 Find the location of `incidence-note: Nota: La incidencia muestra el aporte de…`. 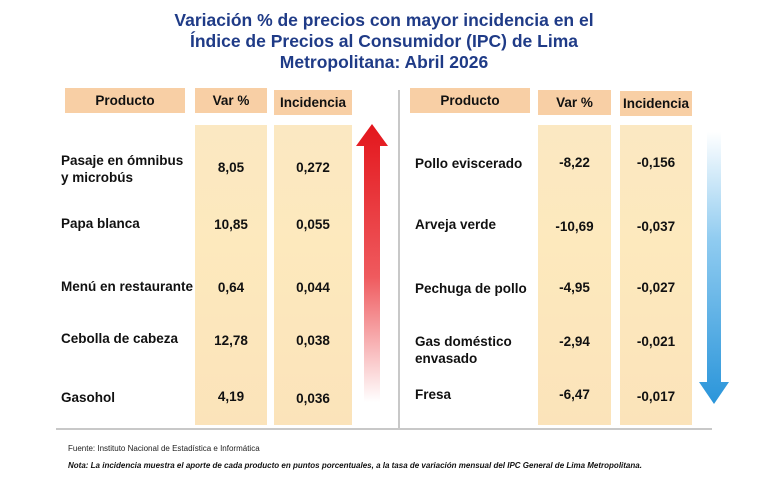

incidence-note: Nota: La incidencia muestra el aporte de… is located at coordinates (355, 465).